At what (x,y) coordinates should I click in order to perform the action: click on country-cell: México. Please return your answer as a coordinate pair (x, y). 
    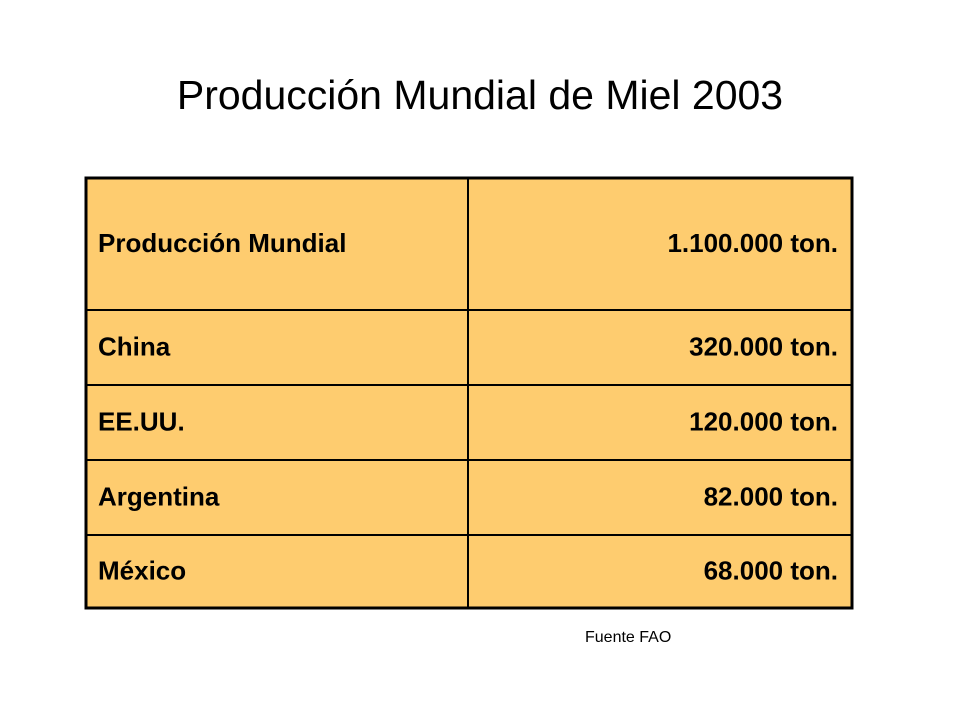
    Looking at the image, I should click on (142, 570).